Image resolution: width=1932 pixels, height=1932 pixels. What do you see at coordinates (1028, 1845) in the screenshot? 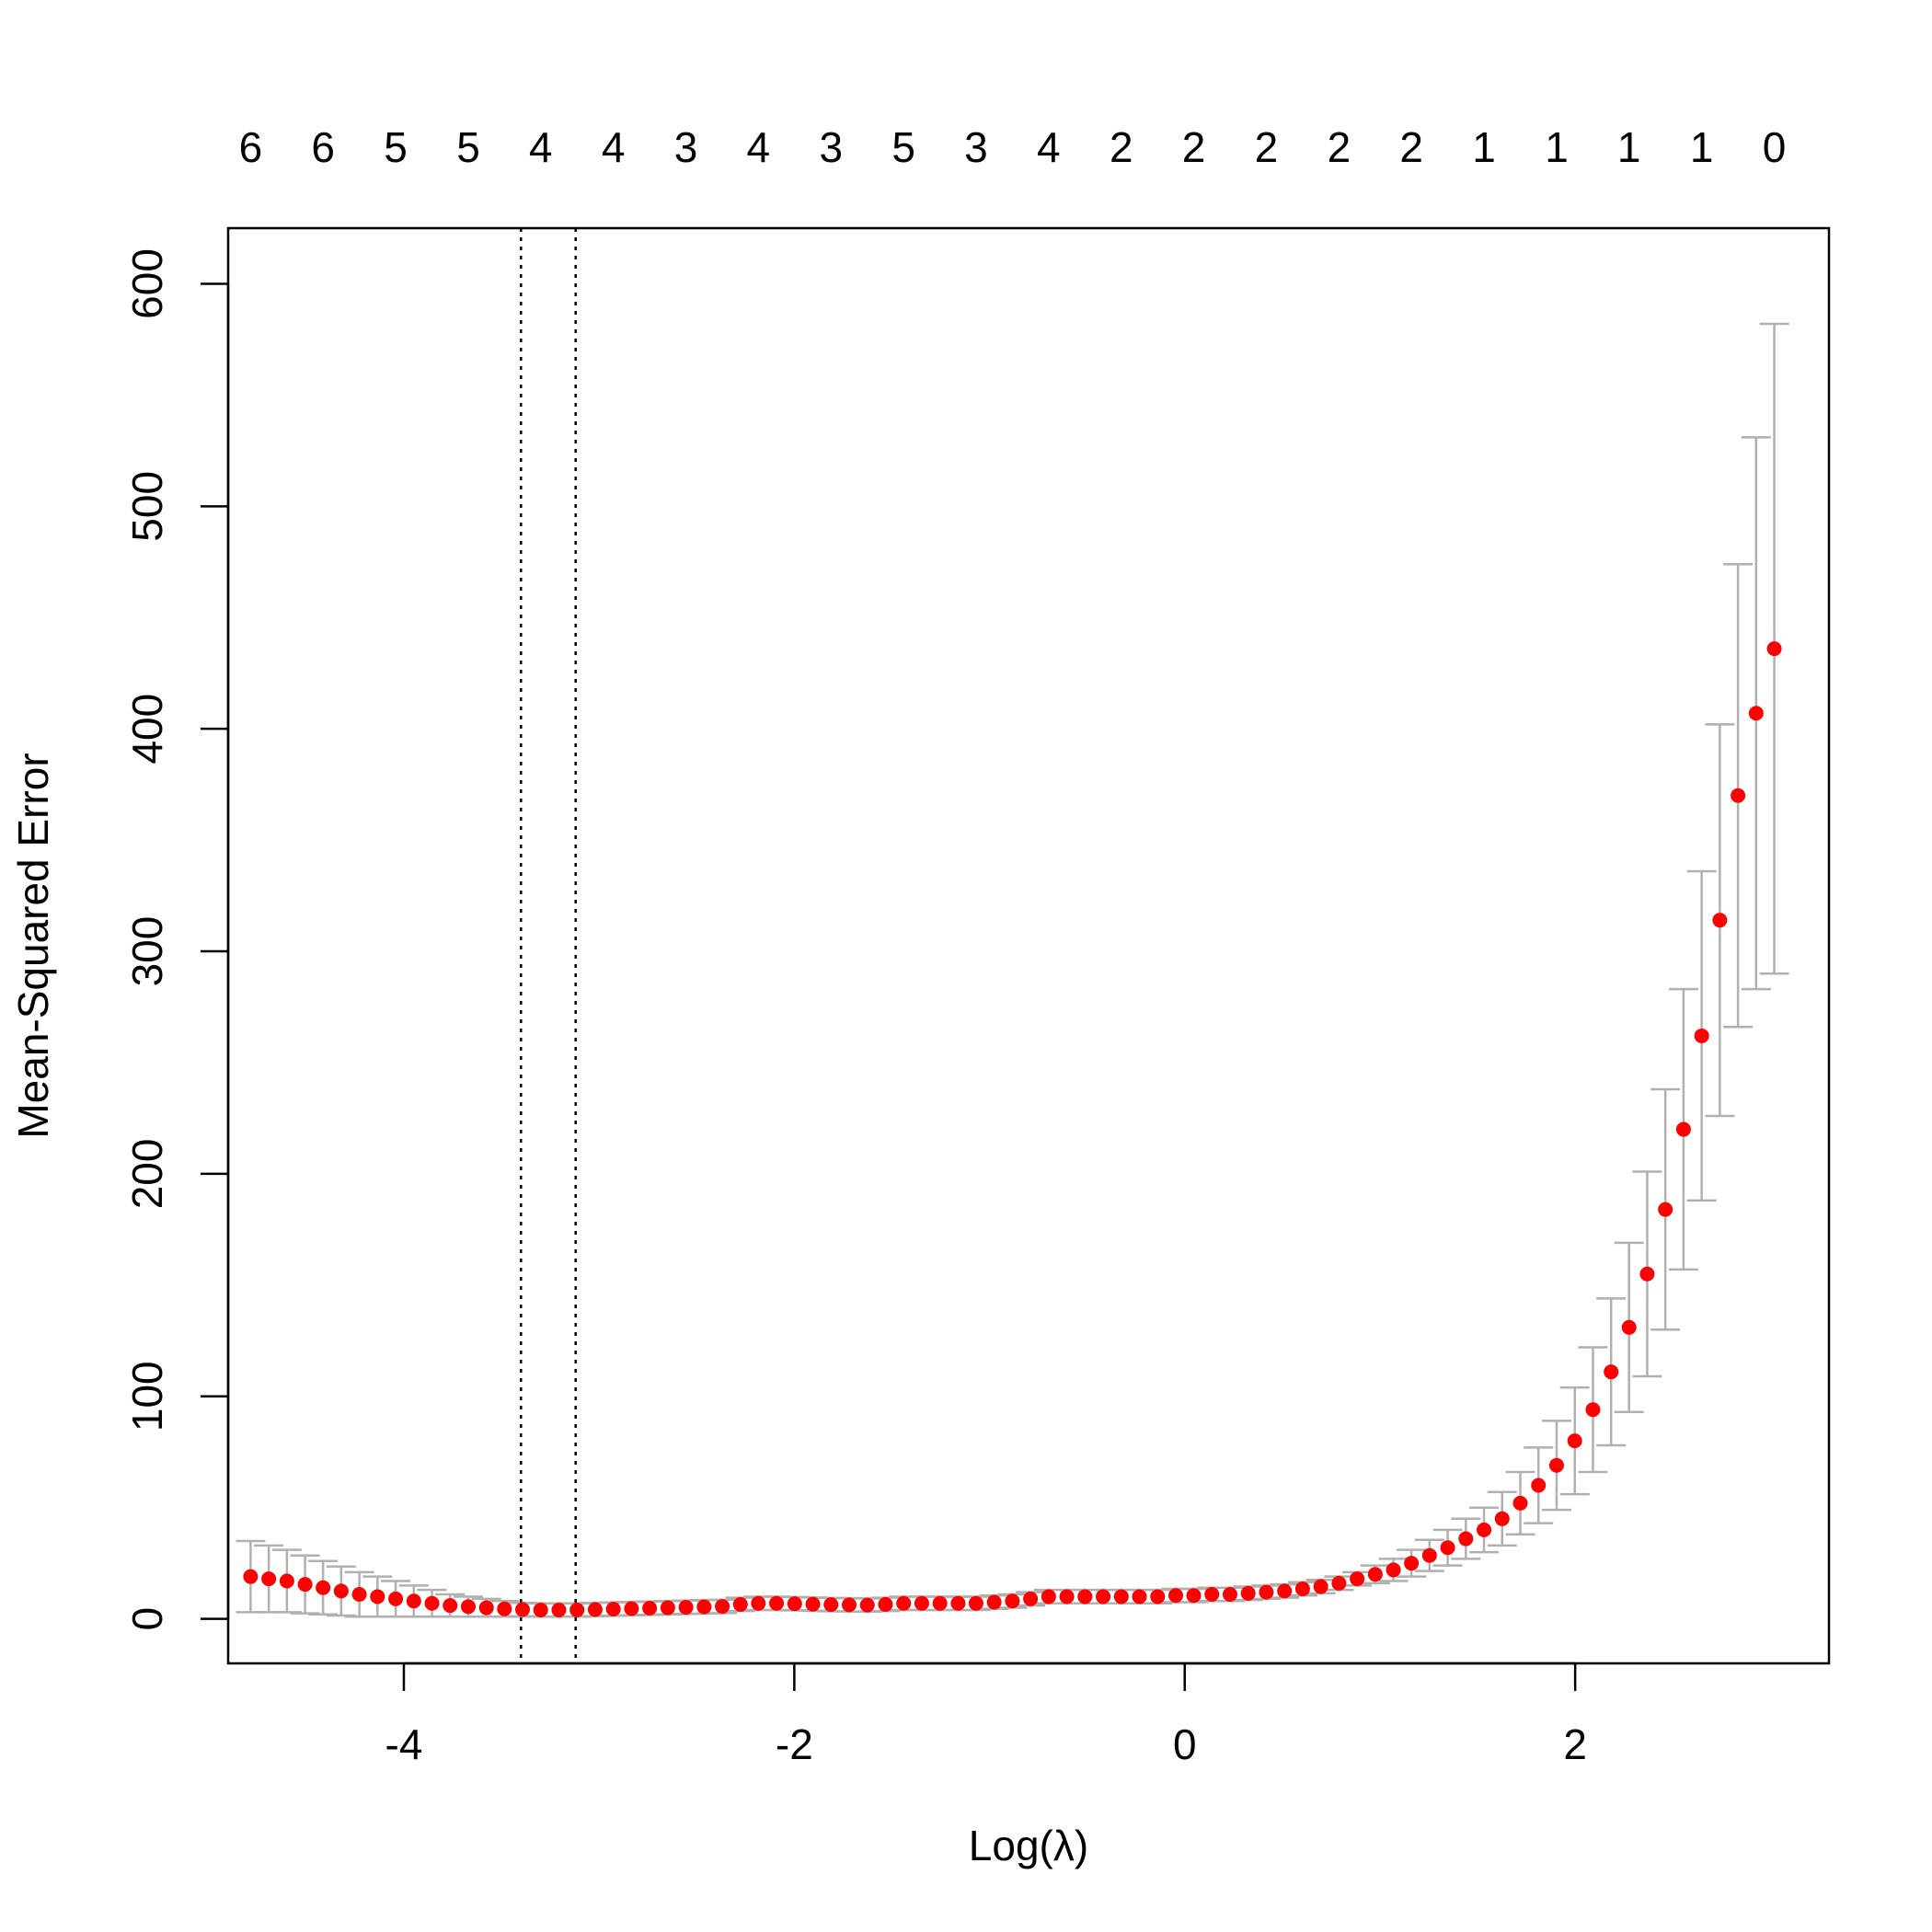
I see `x-axis-label: Log(λ)` at bounding box center [1028, 1845].